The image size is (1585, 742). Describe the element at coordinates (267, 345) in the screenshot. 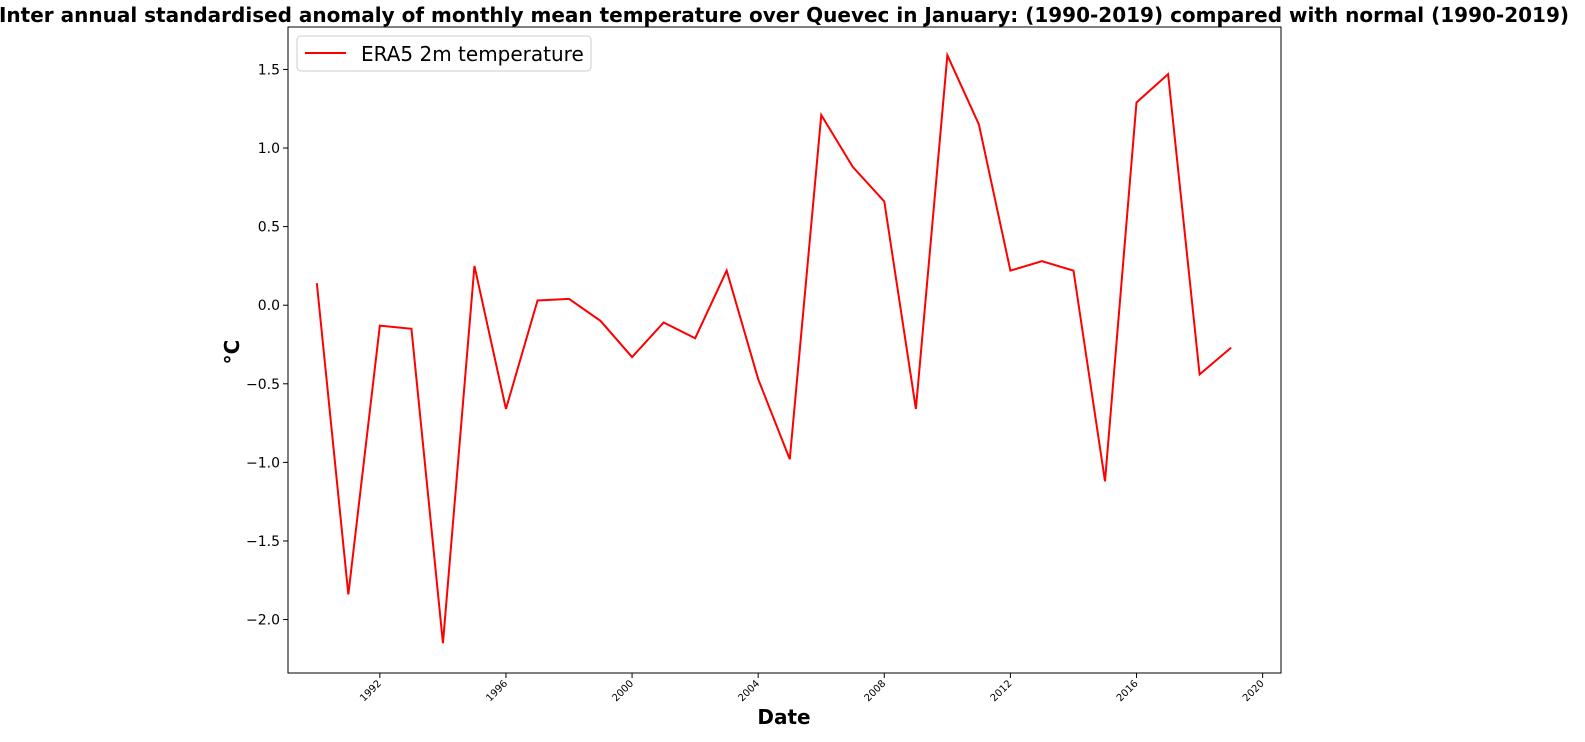

I see `y-axis-ticks: −2.0 −1.5 −1.0 −0.5 0.0 0.5 1.0 1.5` at that location.